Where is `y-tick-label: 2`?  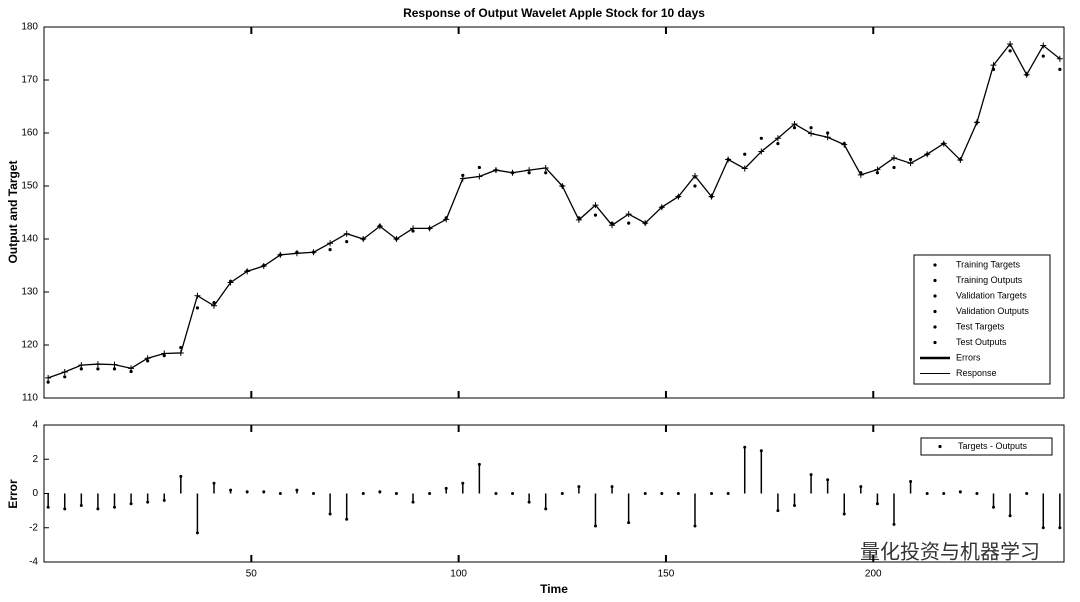 y-tick-label: 2 is located at coordinates (35, 459).